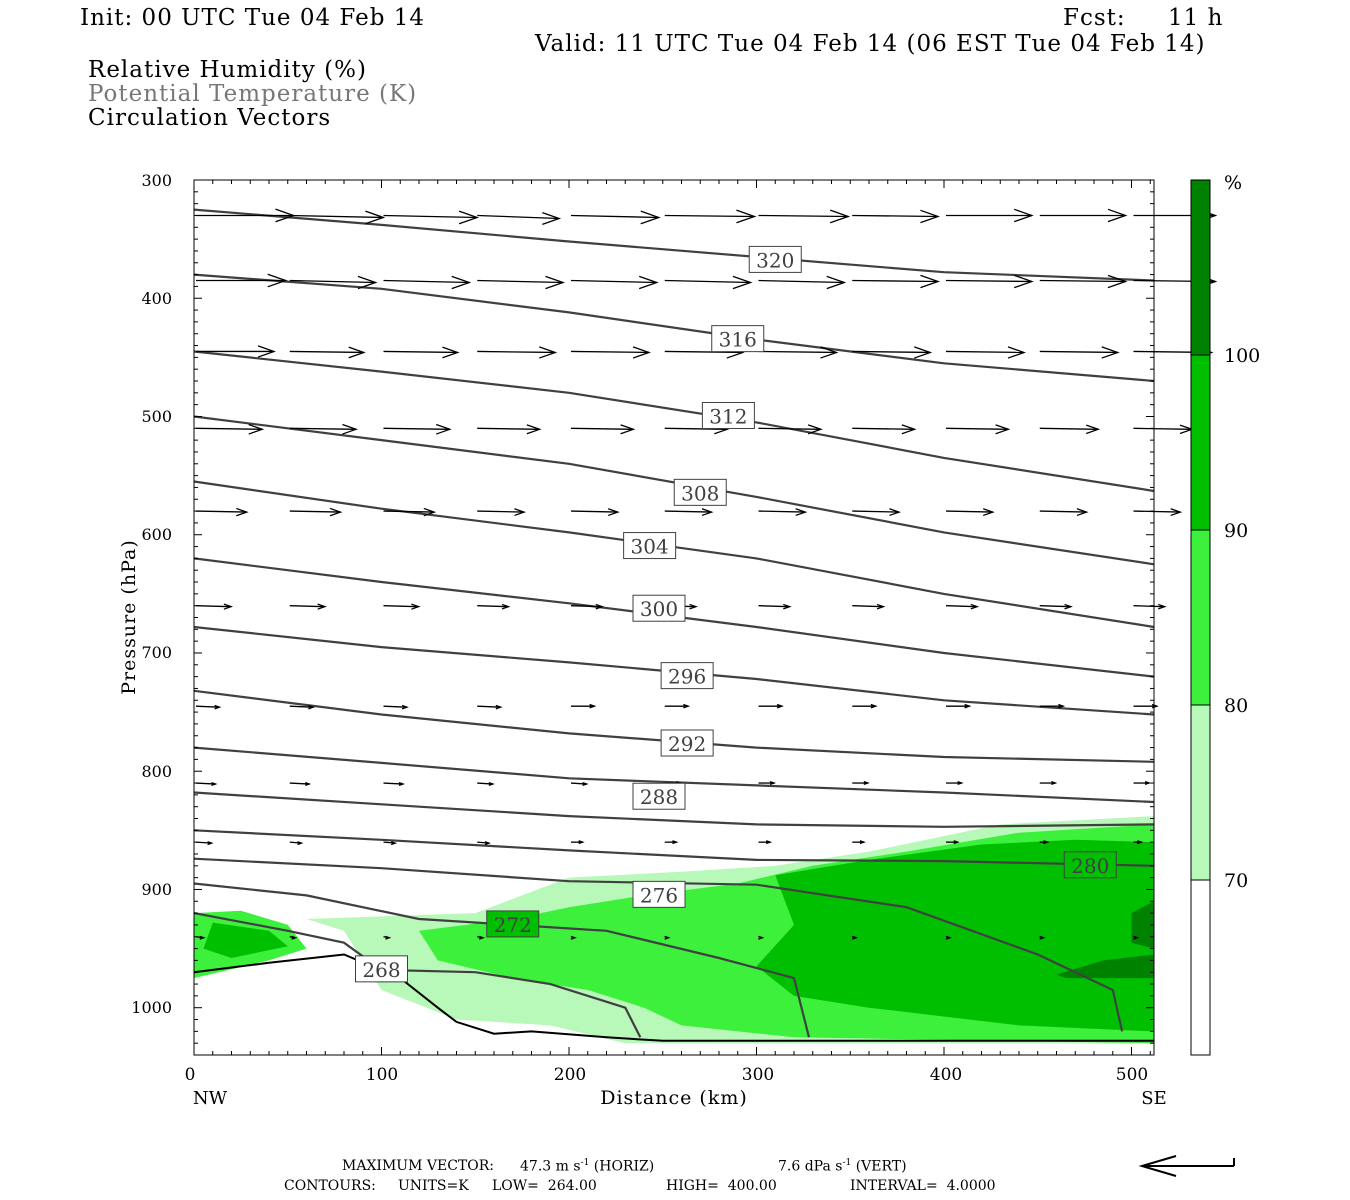 The height and width of the screenshot is (1200, 1350). Describe the element at coordinates (227, 70) in the screenshot. I see `field-rh-title: Relative Humidity (%)` at that location.